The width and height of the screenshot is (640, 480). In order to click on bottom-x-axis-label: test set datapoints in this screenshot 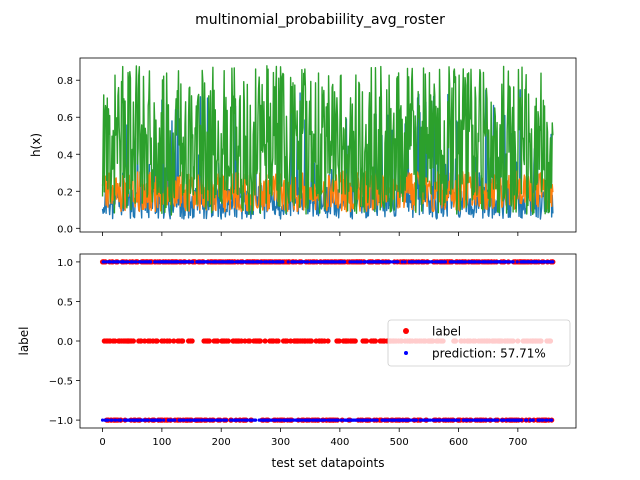, I will do `click(328, 463)`.